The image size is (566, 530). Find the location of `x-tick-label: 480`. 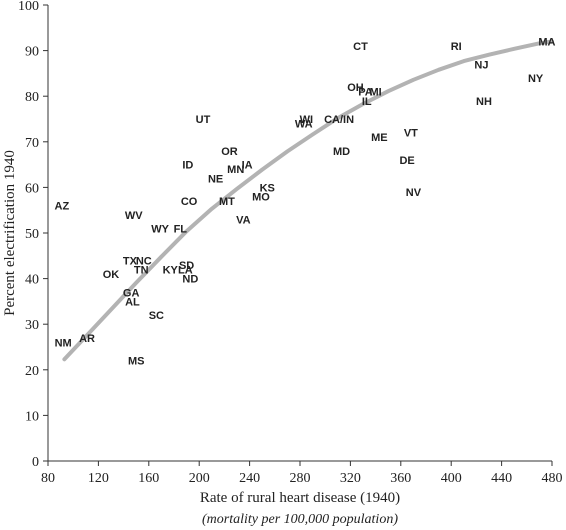

x-tick-label: 480 is located at coordinates (552, 478).